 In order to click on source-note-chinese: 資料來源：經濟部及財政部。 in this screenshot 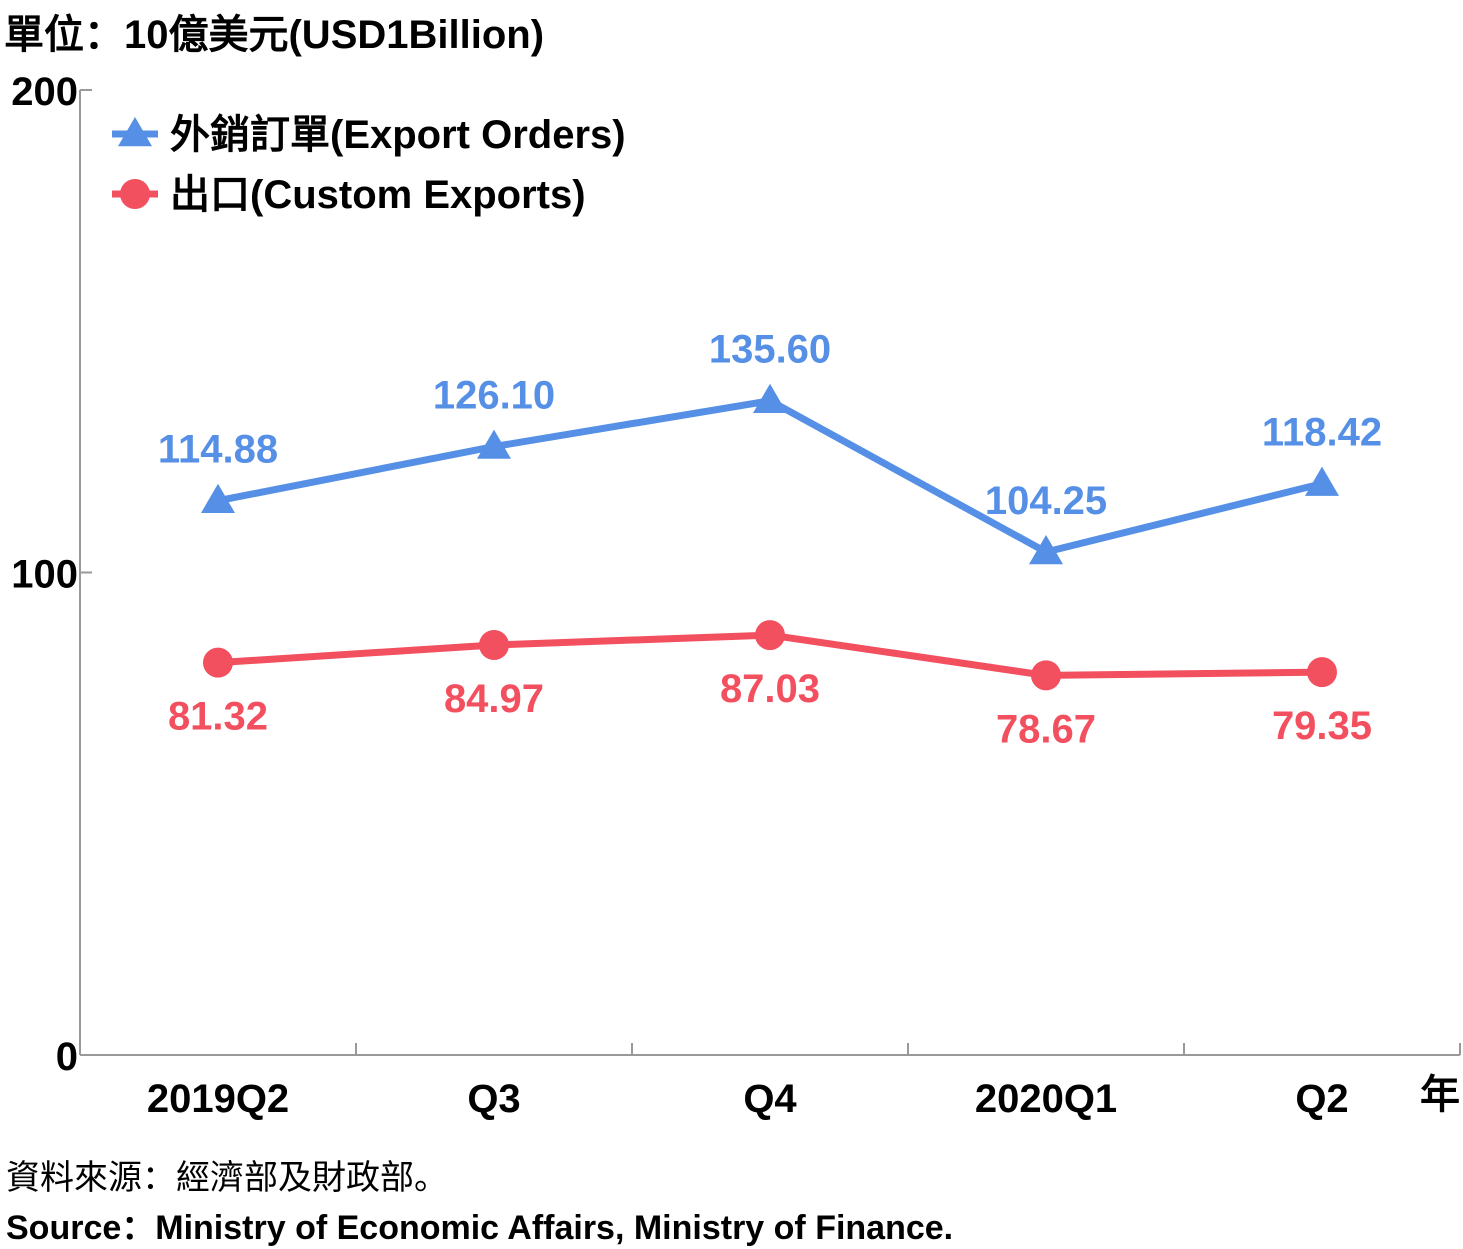, I will do `click(227, 1178)`.